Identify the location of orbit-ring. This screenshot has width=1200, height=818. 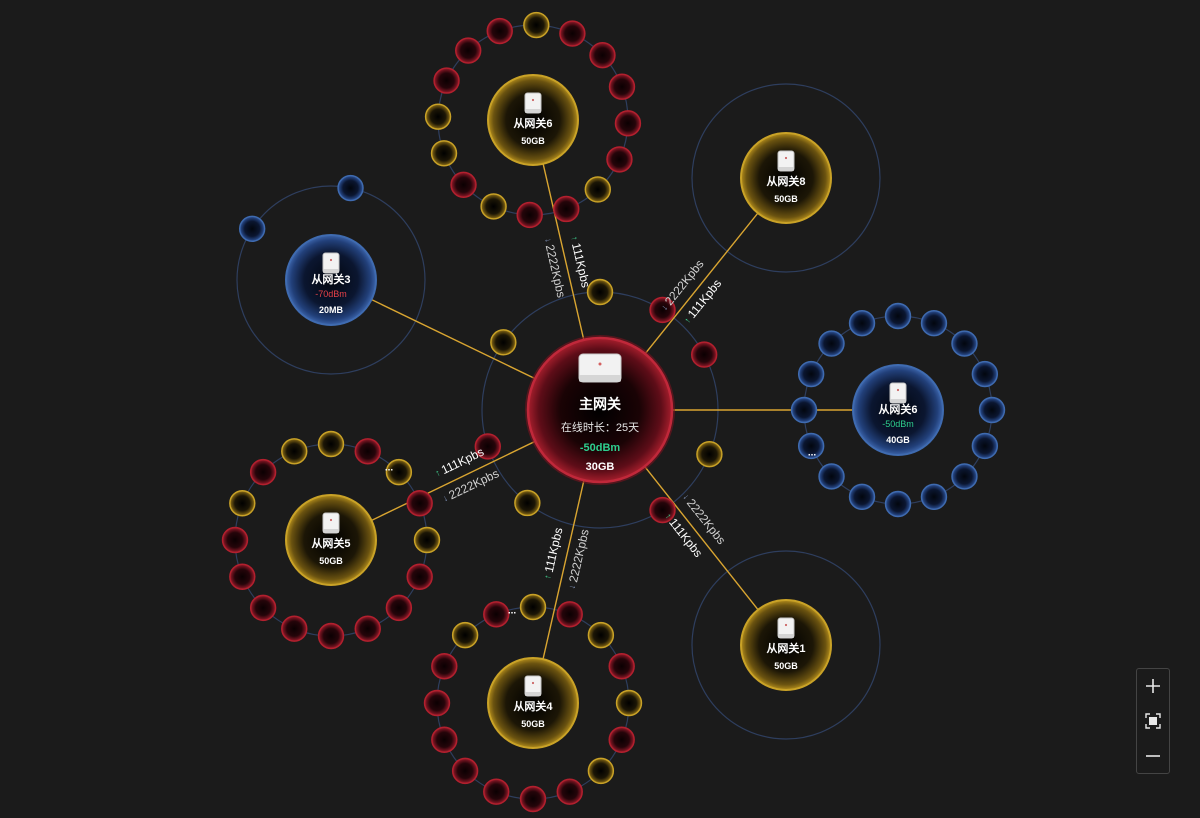
(786, 178).